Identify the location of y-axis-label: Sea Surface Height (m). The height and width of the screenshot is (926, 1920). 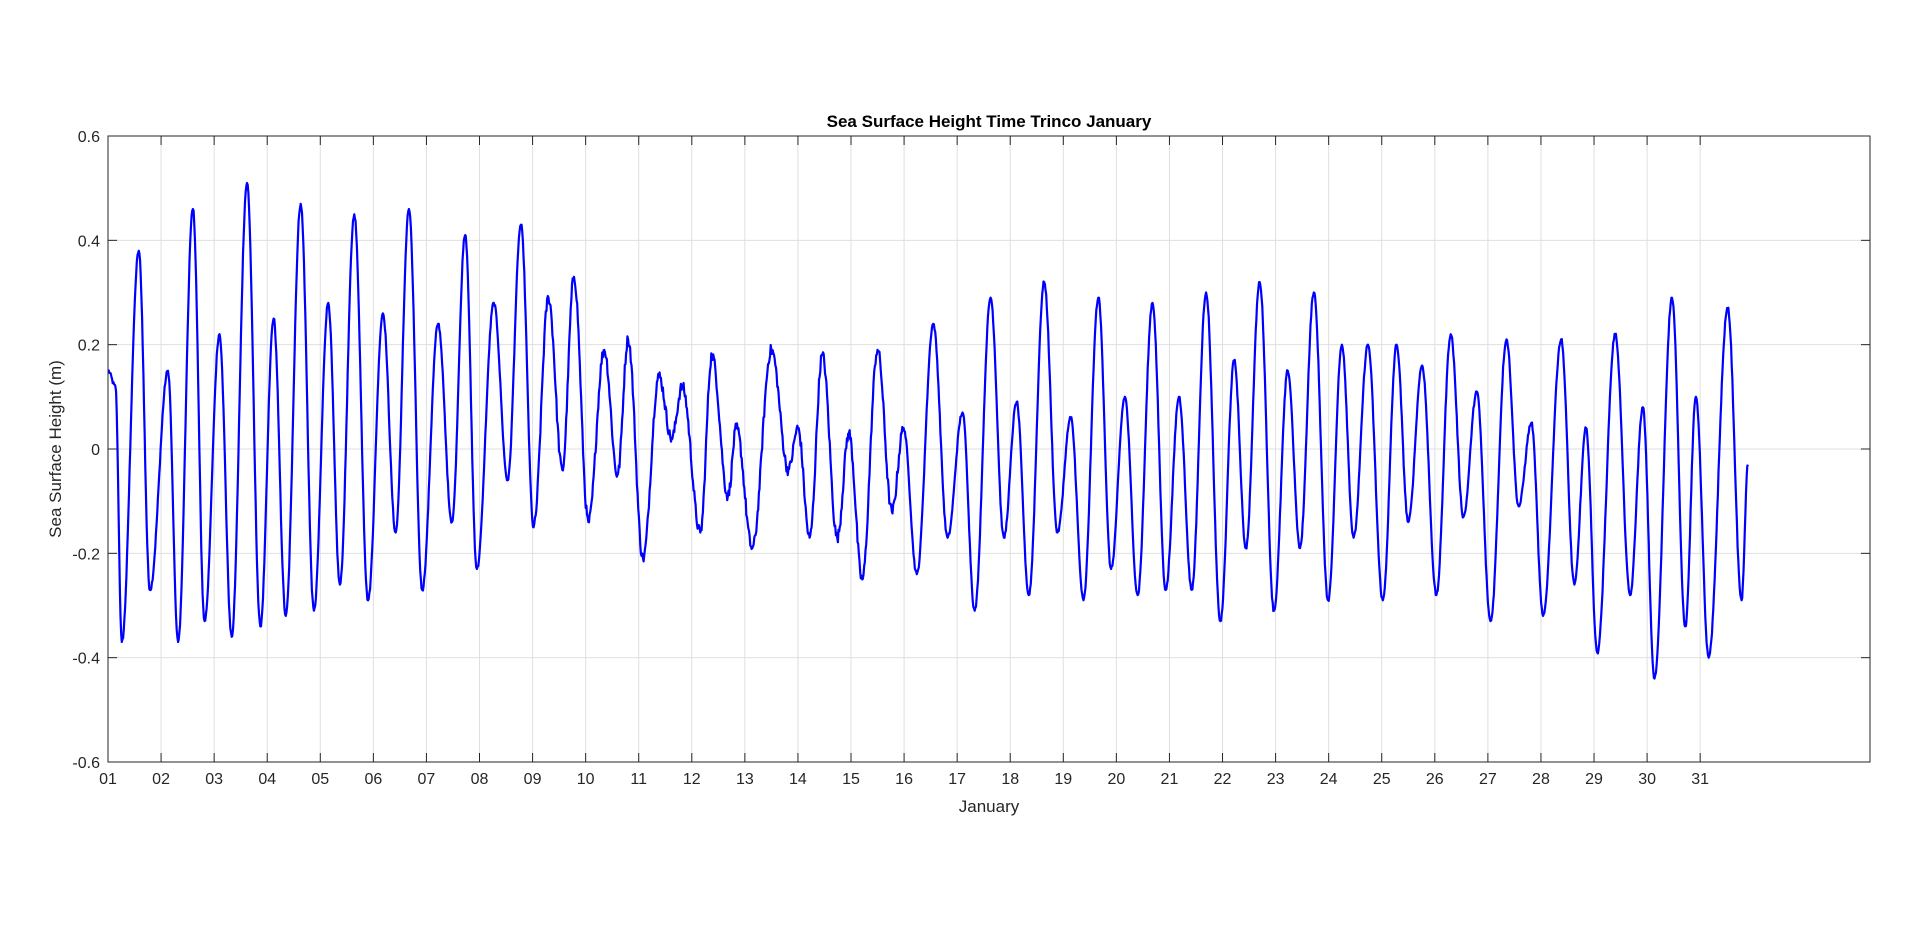
(55, 449).